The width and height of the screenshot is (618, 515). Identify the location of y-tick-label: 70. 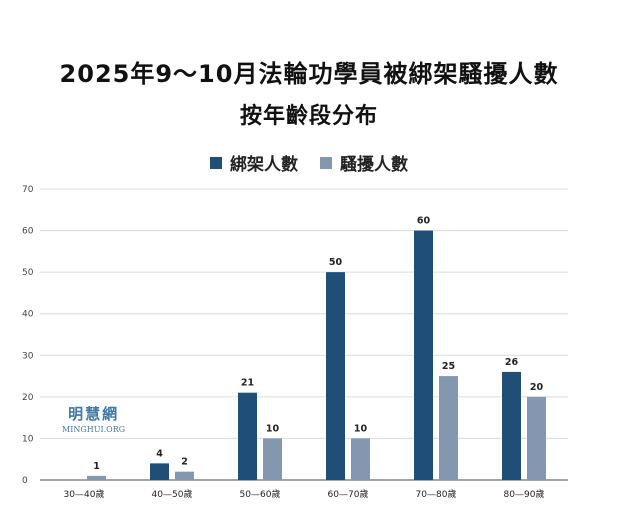
(28, 190).